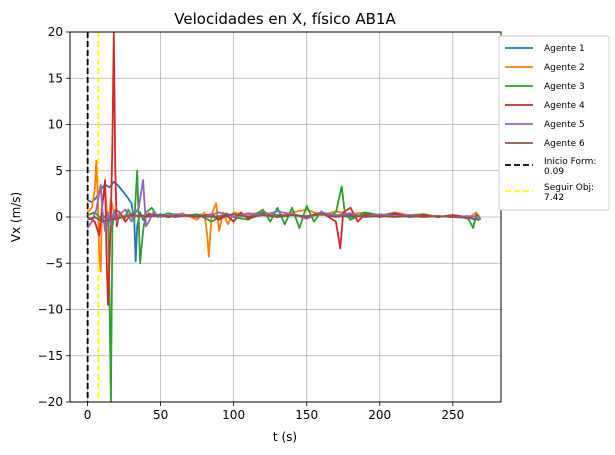 Image resolution: width=615 pixels, height=455 pixels. Describe the element at coordinates (379, 415) in the screenshot. I see `x-tick-label: 200` at that location.